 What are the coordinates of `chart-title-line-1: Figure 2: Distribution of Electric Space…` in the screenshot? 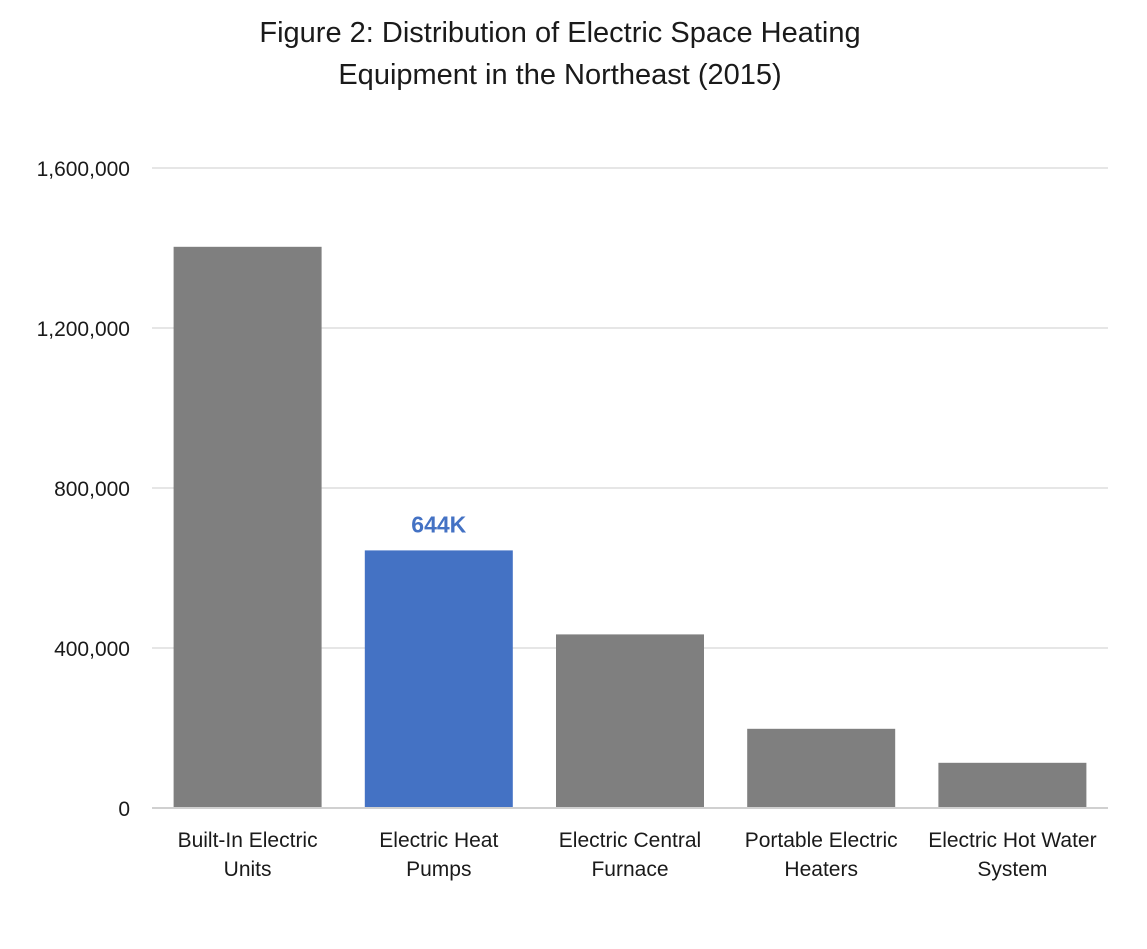 It's located at (559, 33).